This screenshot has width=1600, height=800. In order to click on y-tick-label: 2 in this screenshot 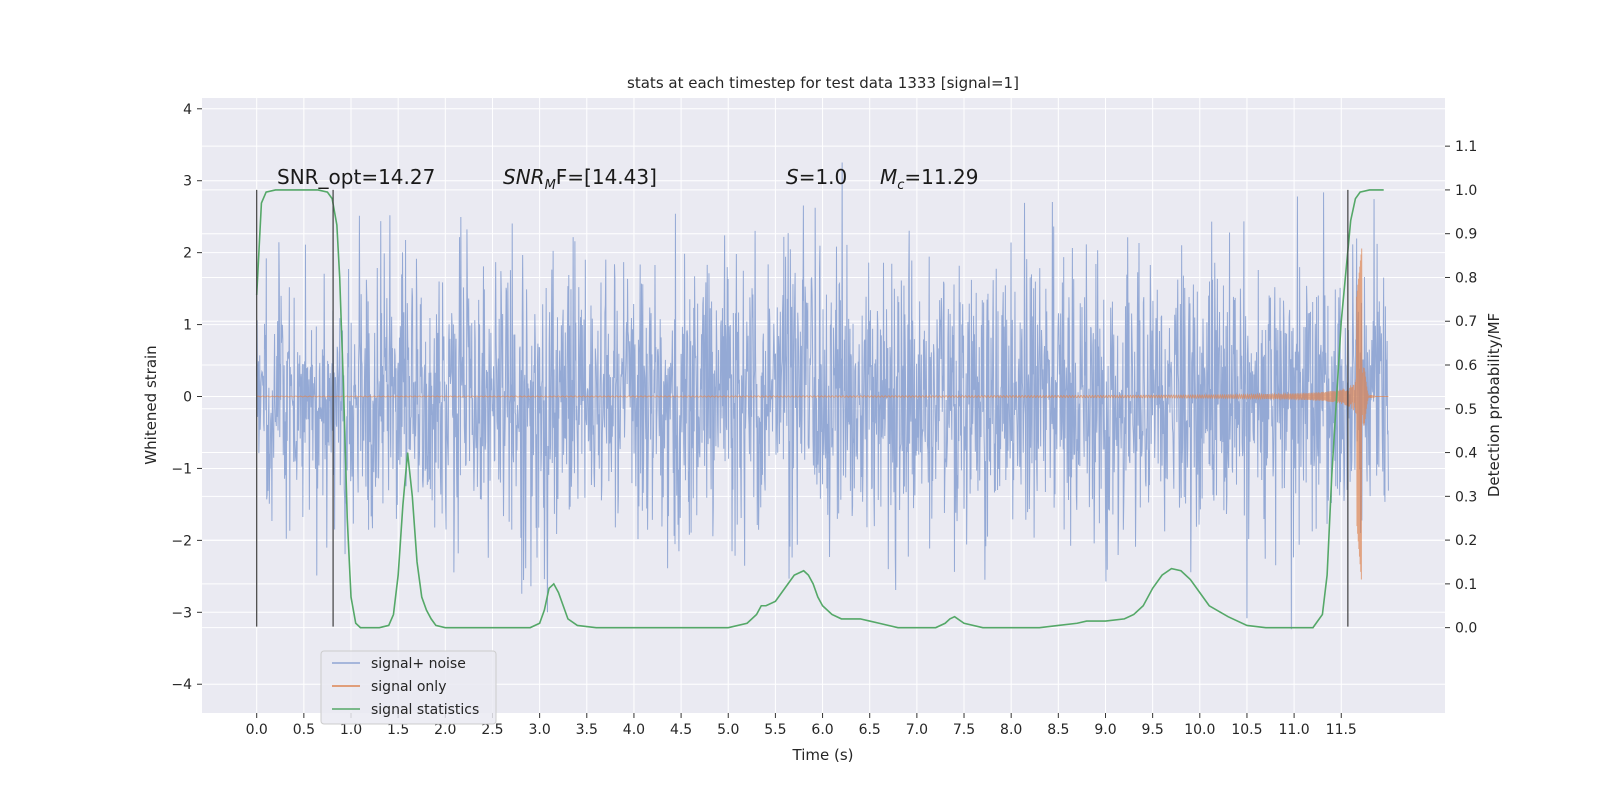, I will do `click(187, 254)`.